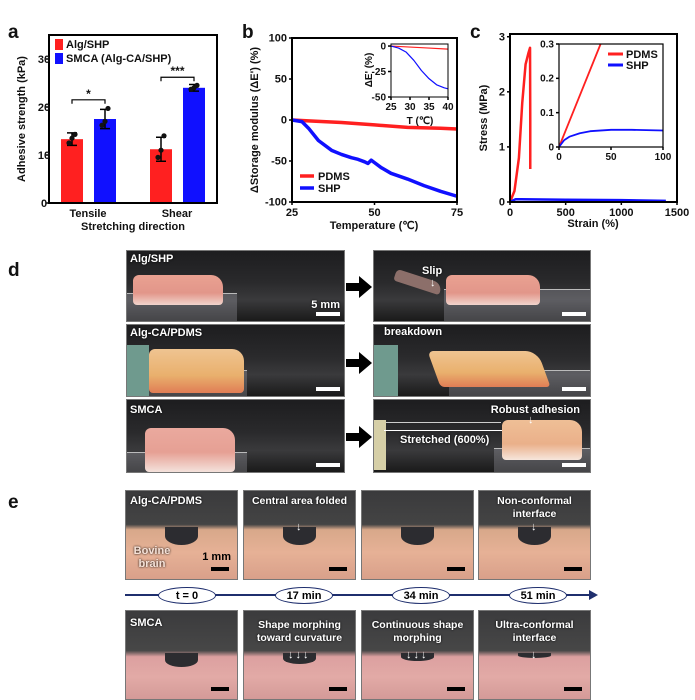 This screenshot has width=695, height=700. I want to click on plot-frame-b, so click(374, 120).